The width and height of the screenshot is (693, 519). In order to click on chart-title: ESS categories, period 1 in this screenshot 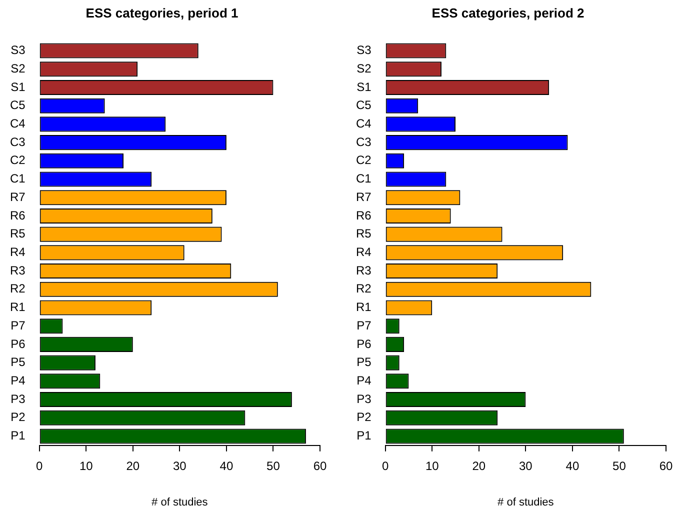, I will do `click(162, 12)`.